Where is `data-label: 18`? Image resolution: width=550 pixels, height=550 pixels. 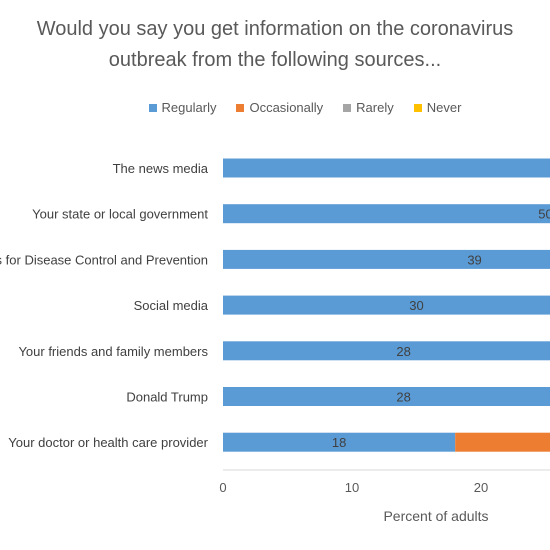
data-label: 18 is located at coordinates (339, 442).